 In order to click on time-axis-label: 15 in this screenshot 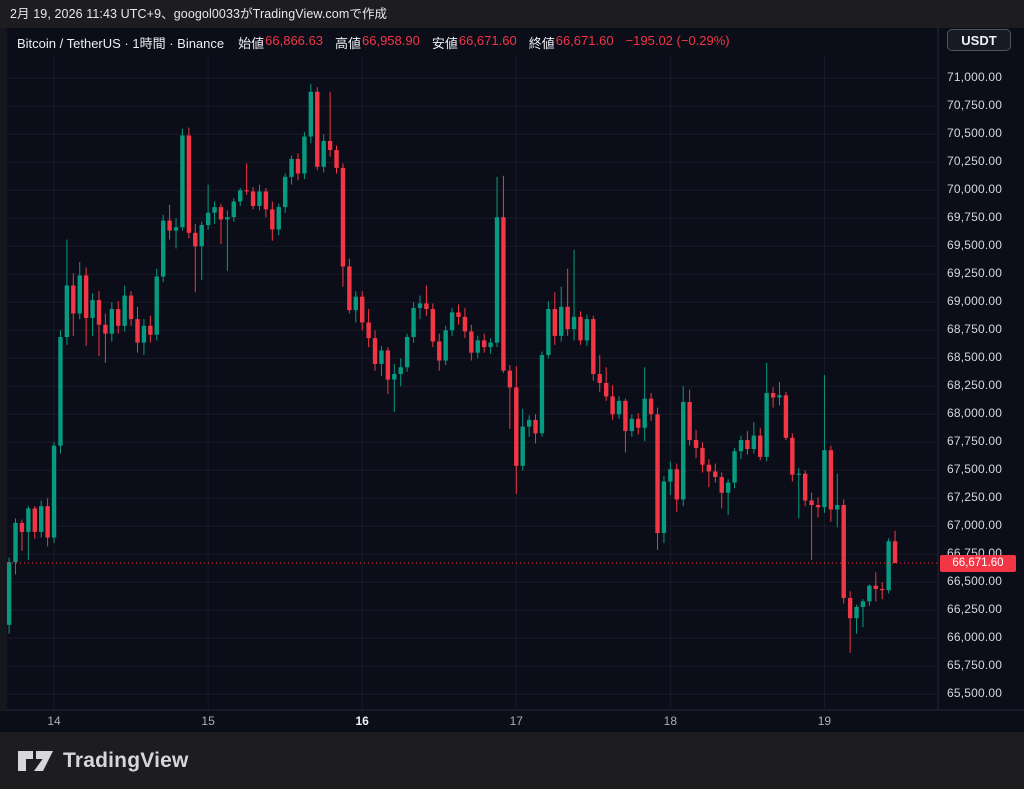, I will do `click(208, 721)`.